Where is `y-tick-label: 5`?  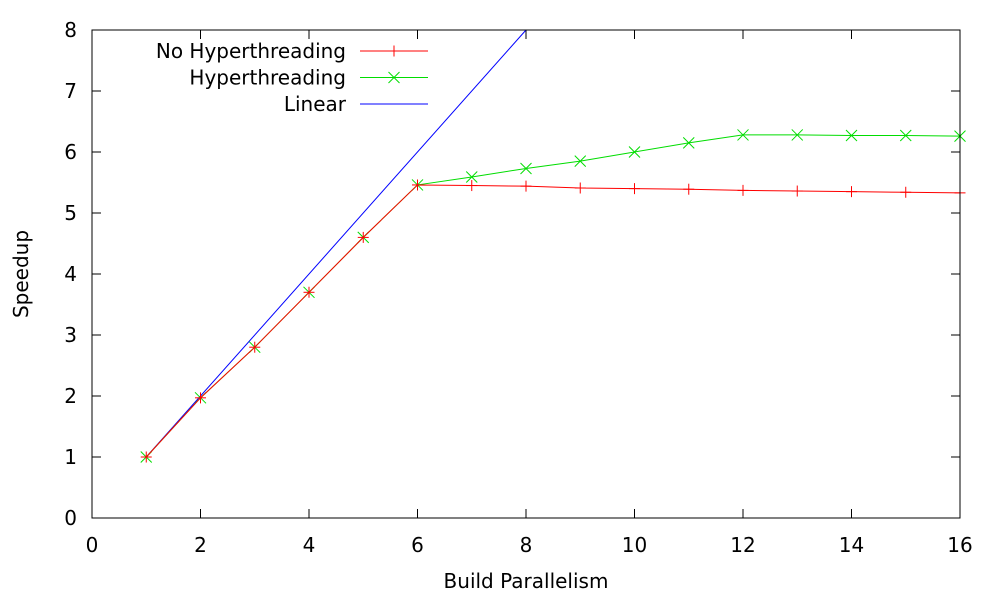
y-tick-label: 5 is located at coordinates (70, 213).